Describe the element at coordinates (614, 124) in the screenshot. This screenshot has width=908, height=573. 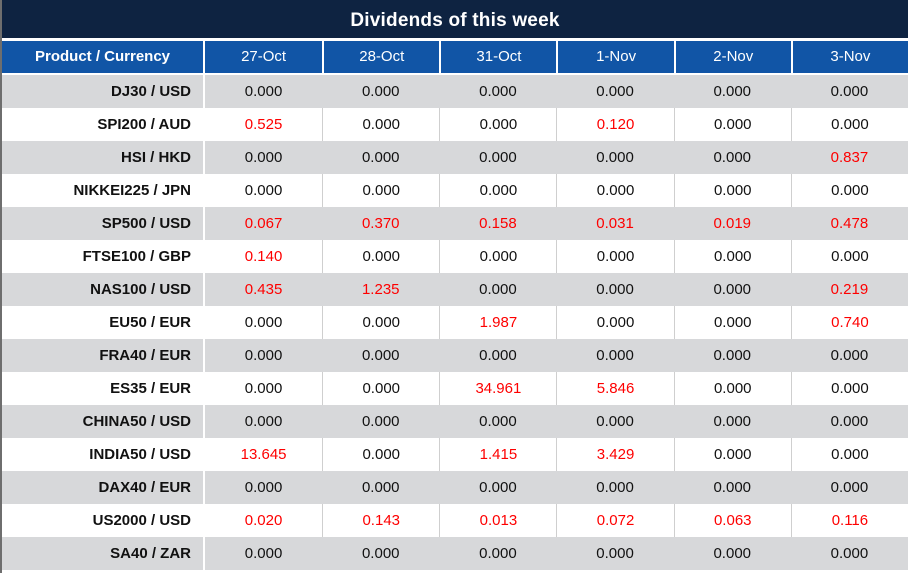
I see `dividend-value: 0.120` at that location.